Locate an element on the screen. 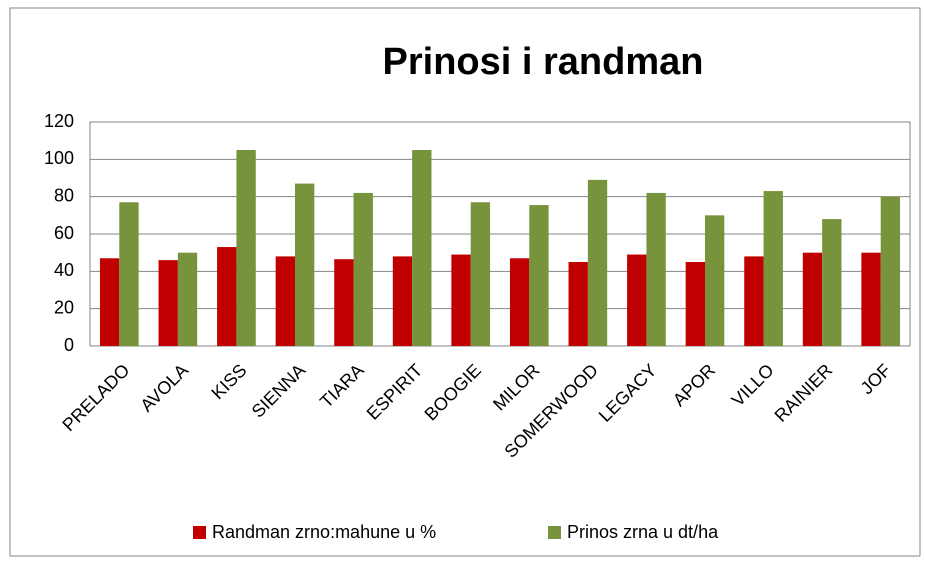 This screenshot has width=925, height=561. y-tick-label: 40 is located at coordinates (64, 270).